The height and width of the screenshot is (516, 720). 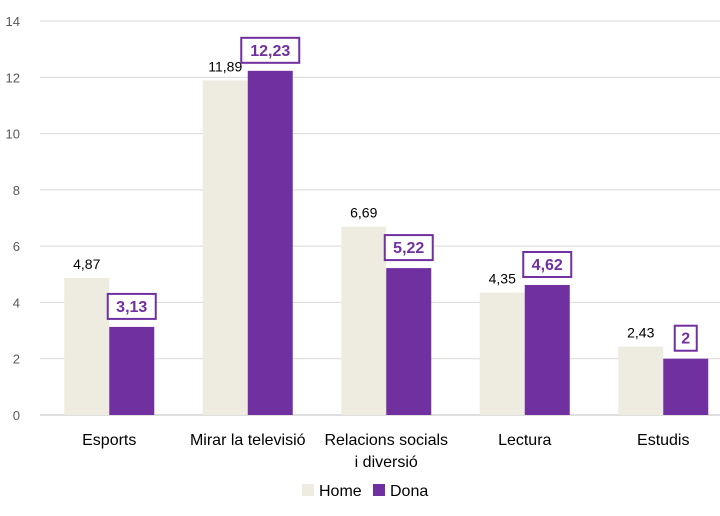 I want to click on x-tick-label-line: Estudis, so click(x=663, y=440).